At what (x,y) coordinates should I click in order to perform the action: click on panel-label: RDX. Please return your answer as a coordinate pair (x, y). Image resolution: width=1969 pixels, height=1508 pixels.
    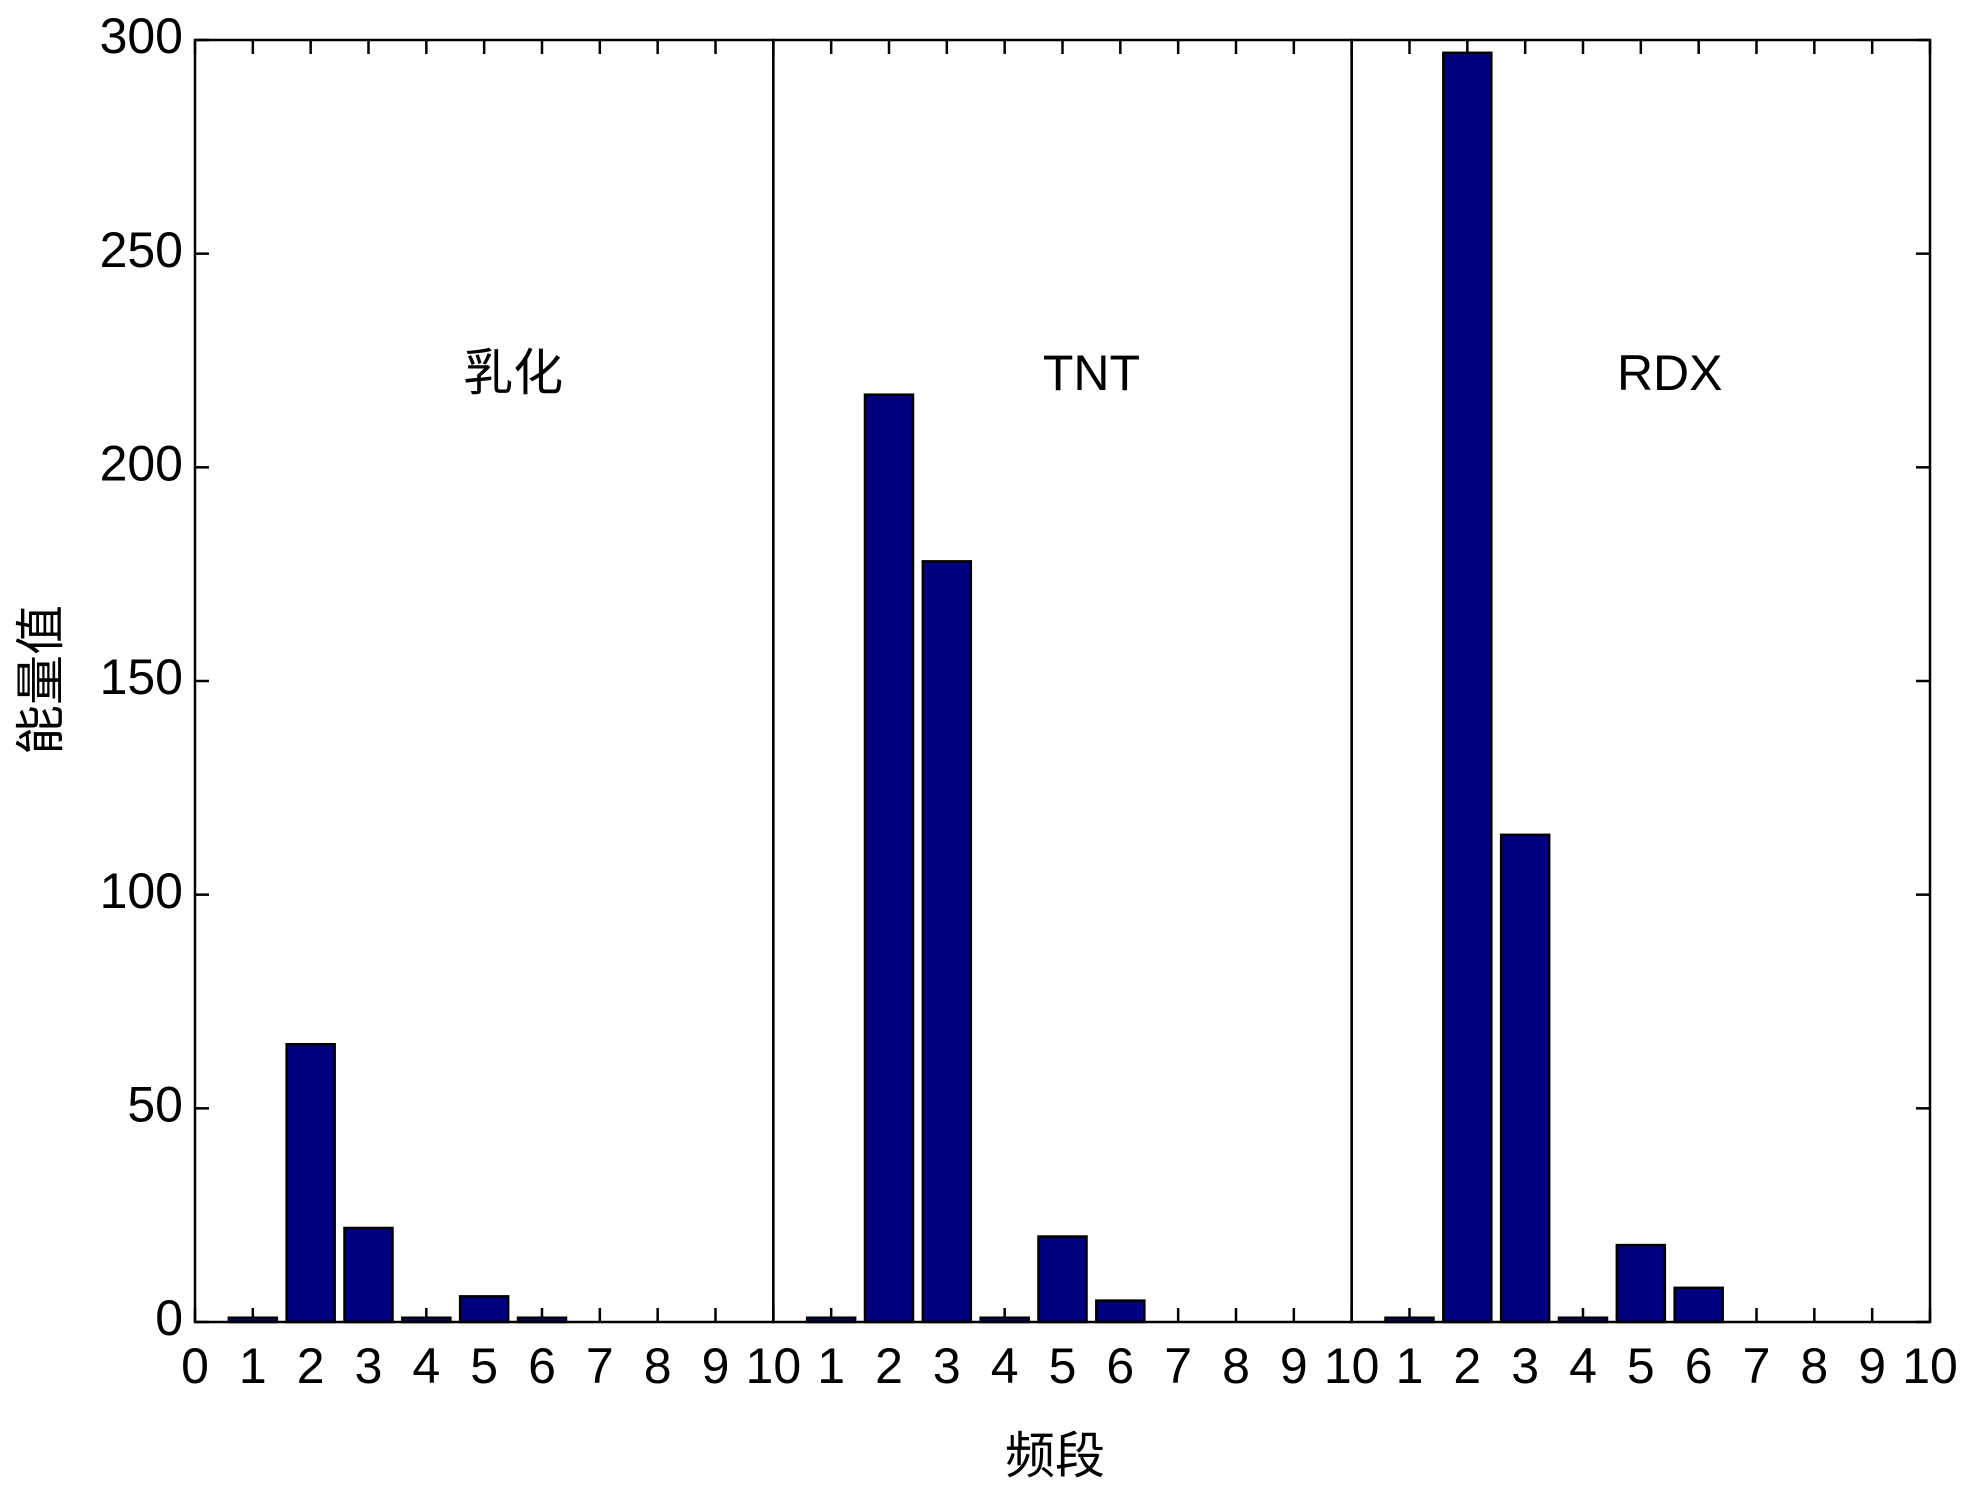
    Looking at the image, I should click on (1670, 373).